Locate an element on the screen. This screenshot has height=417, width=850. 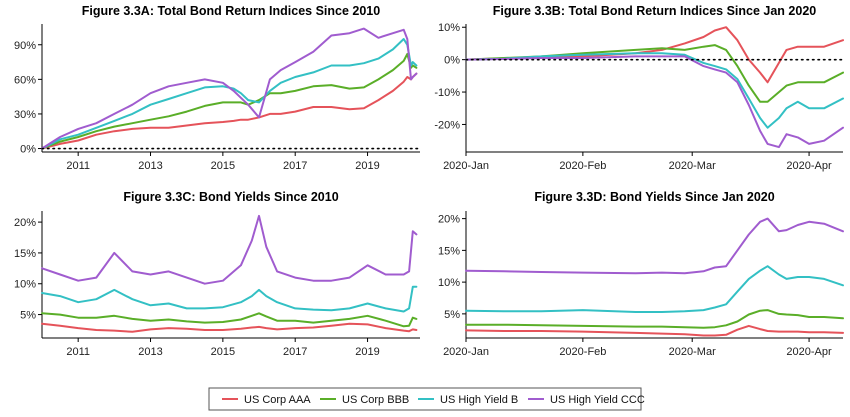
panel-a-series-ccc is located at coordinates (229, 88).